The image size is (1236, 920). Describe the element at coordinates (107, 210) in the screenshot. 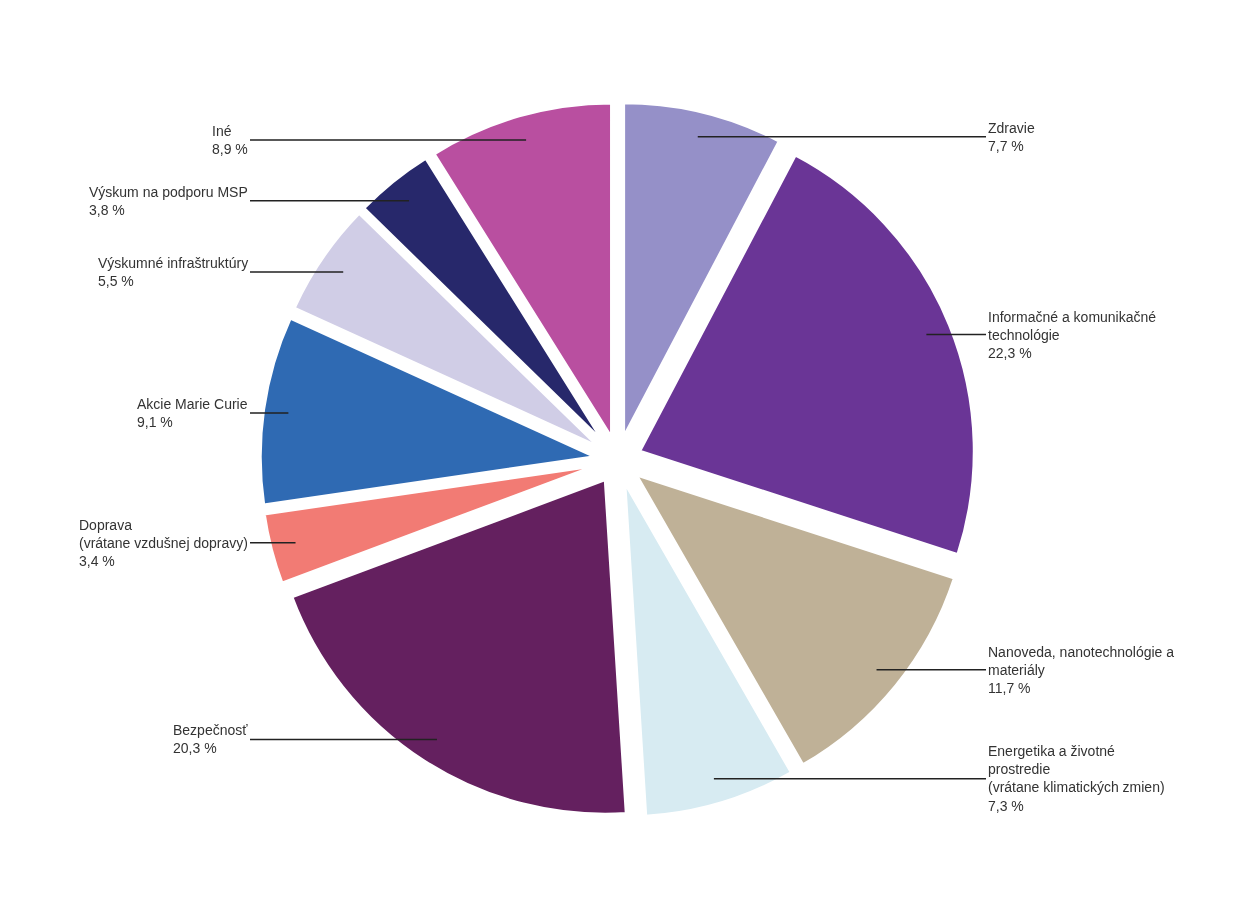

I see `data-label: 3,8 %` at that location.